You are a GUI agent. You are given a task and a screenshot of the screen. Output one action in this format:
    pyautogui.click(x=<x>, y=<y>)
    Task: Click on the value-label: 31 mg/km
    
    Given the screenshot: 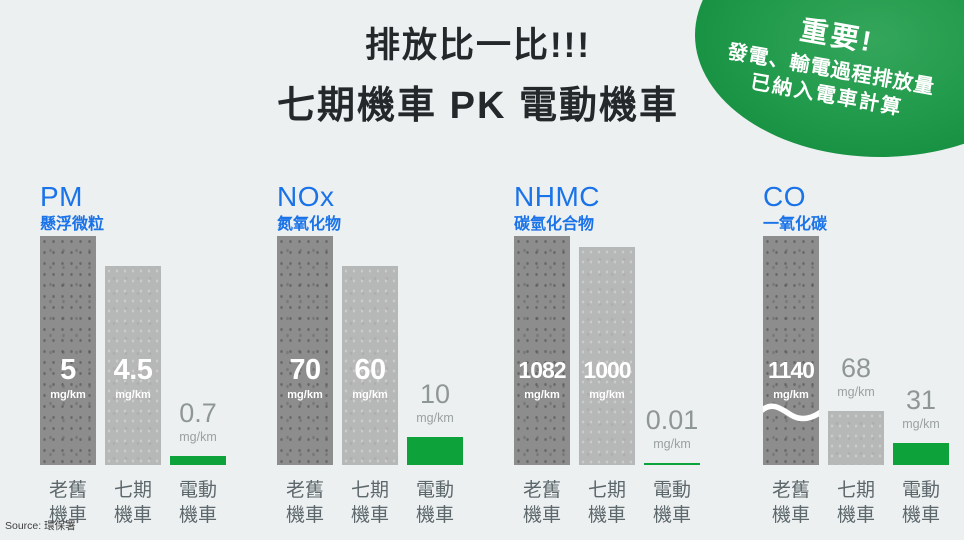 What is the action you would take?
    pyautogui.click(x=919, y=409)
    